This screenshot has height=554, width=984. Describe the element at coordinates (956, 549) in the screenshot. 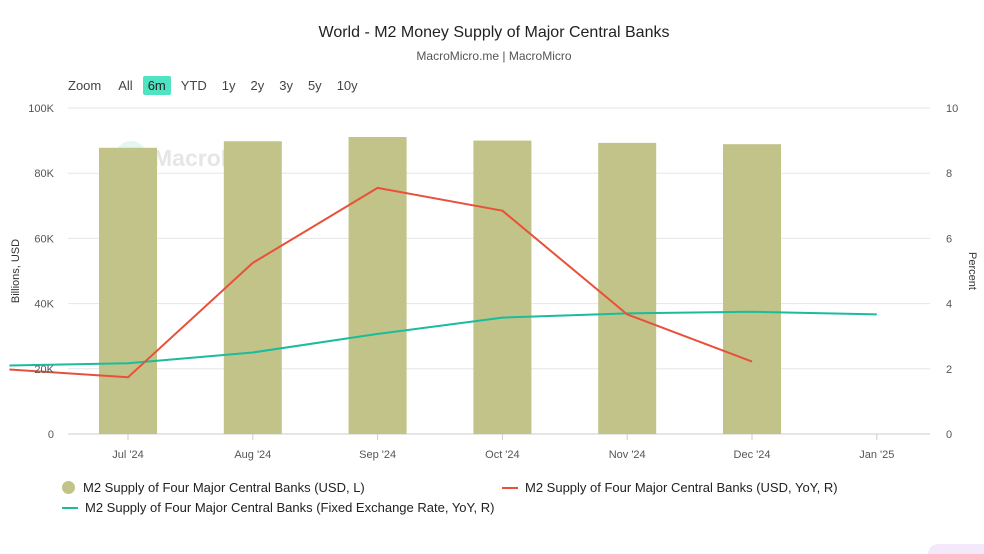

I see `corner-decoration` at that location.